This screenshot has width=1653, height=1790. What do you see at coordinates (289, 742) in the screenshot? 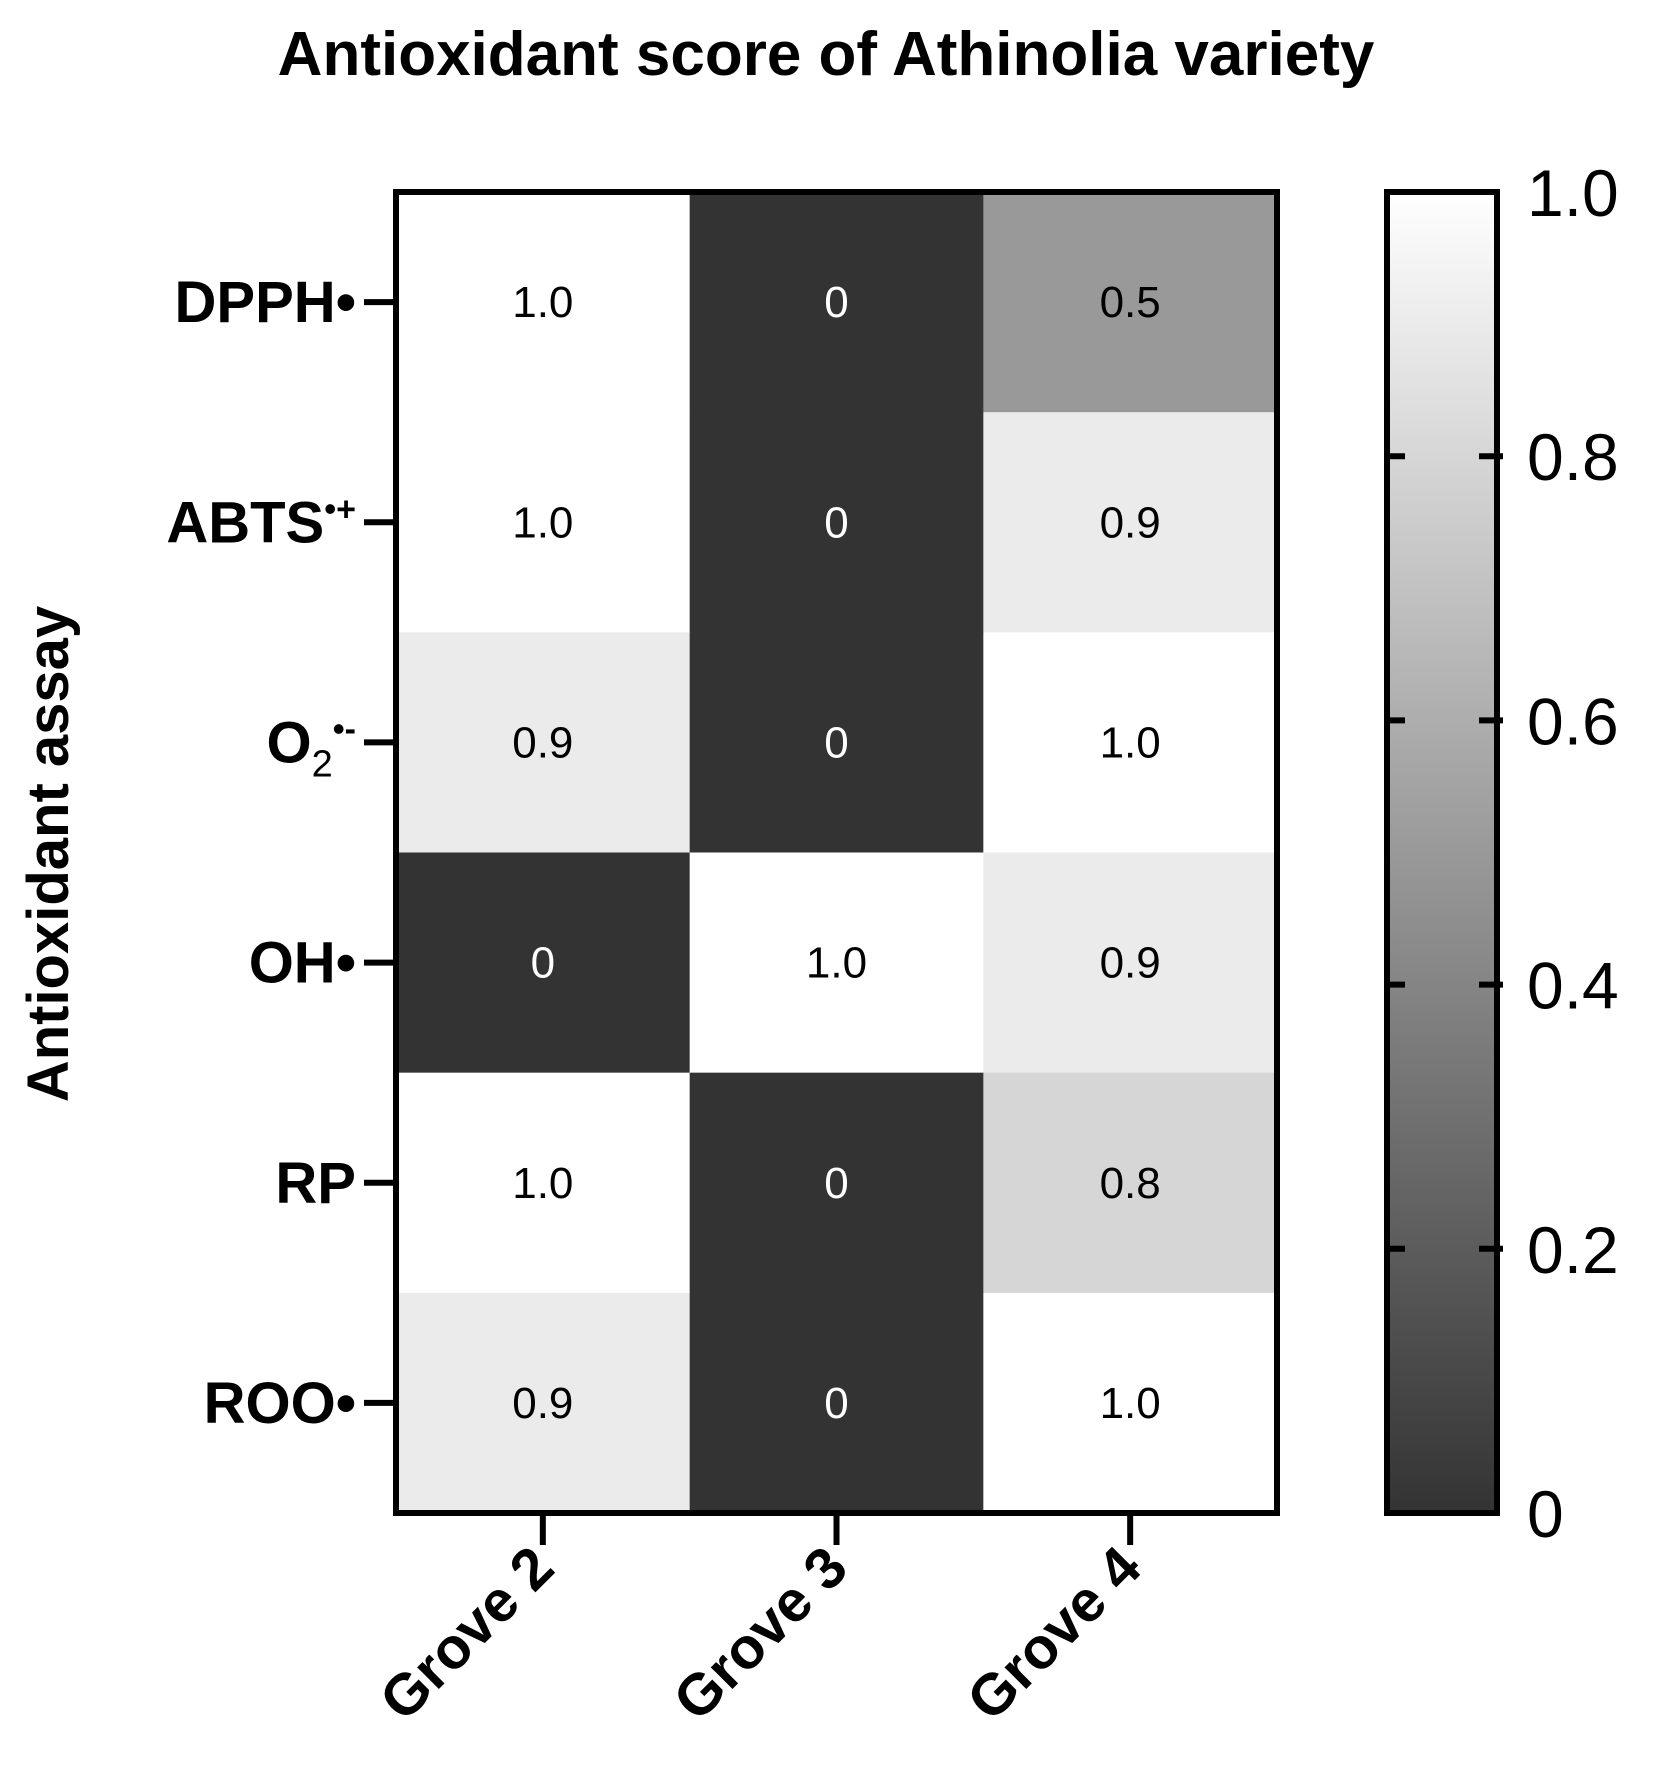
I see `row-label-part: O` at bounding box center [289, 742].